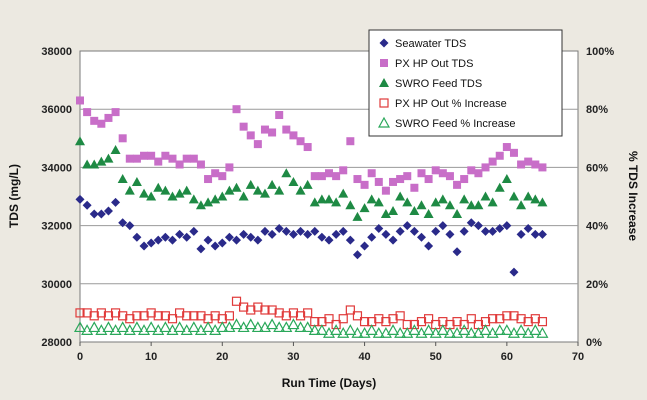  Describe the element at coordinates (56, 52) in the screenshot. I see `y-tick-label: 38000` at that location.